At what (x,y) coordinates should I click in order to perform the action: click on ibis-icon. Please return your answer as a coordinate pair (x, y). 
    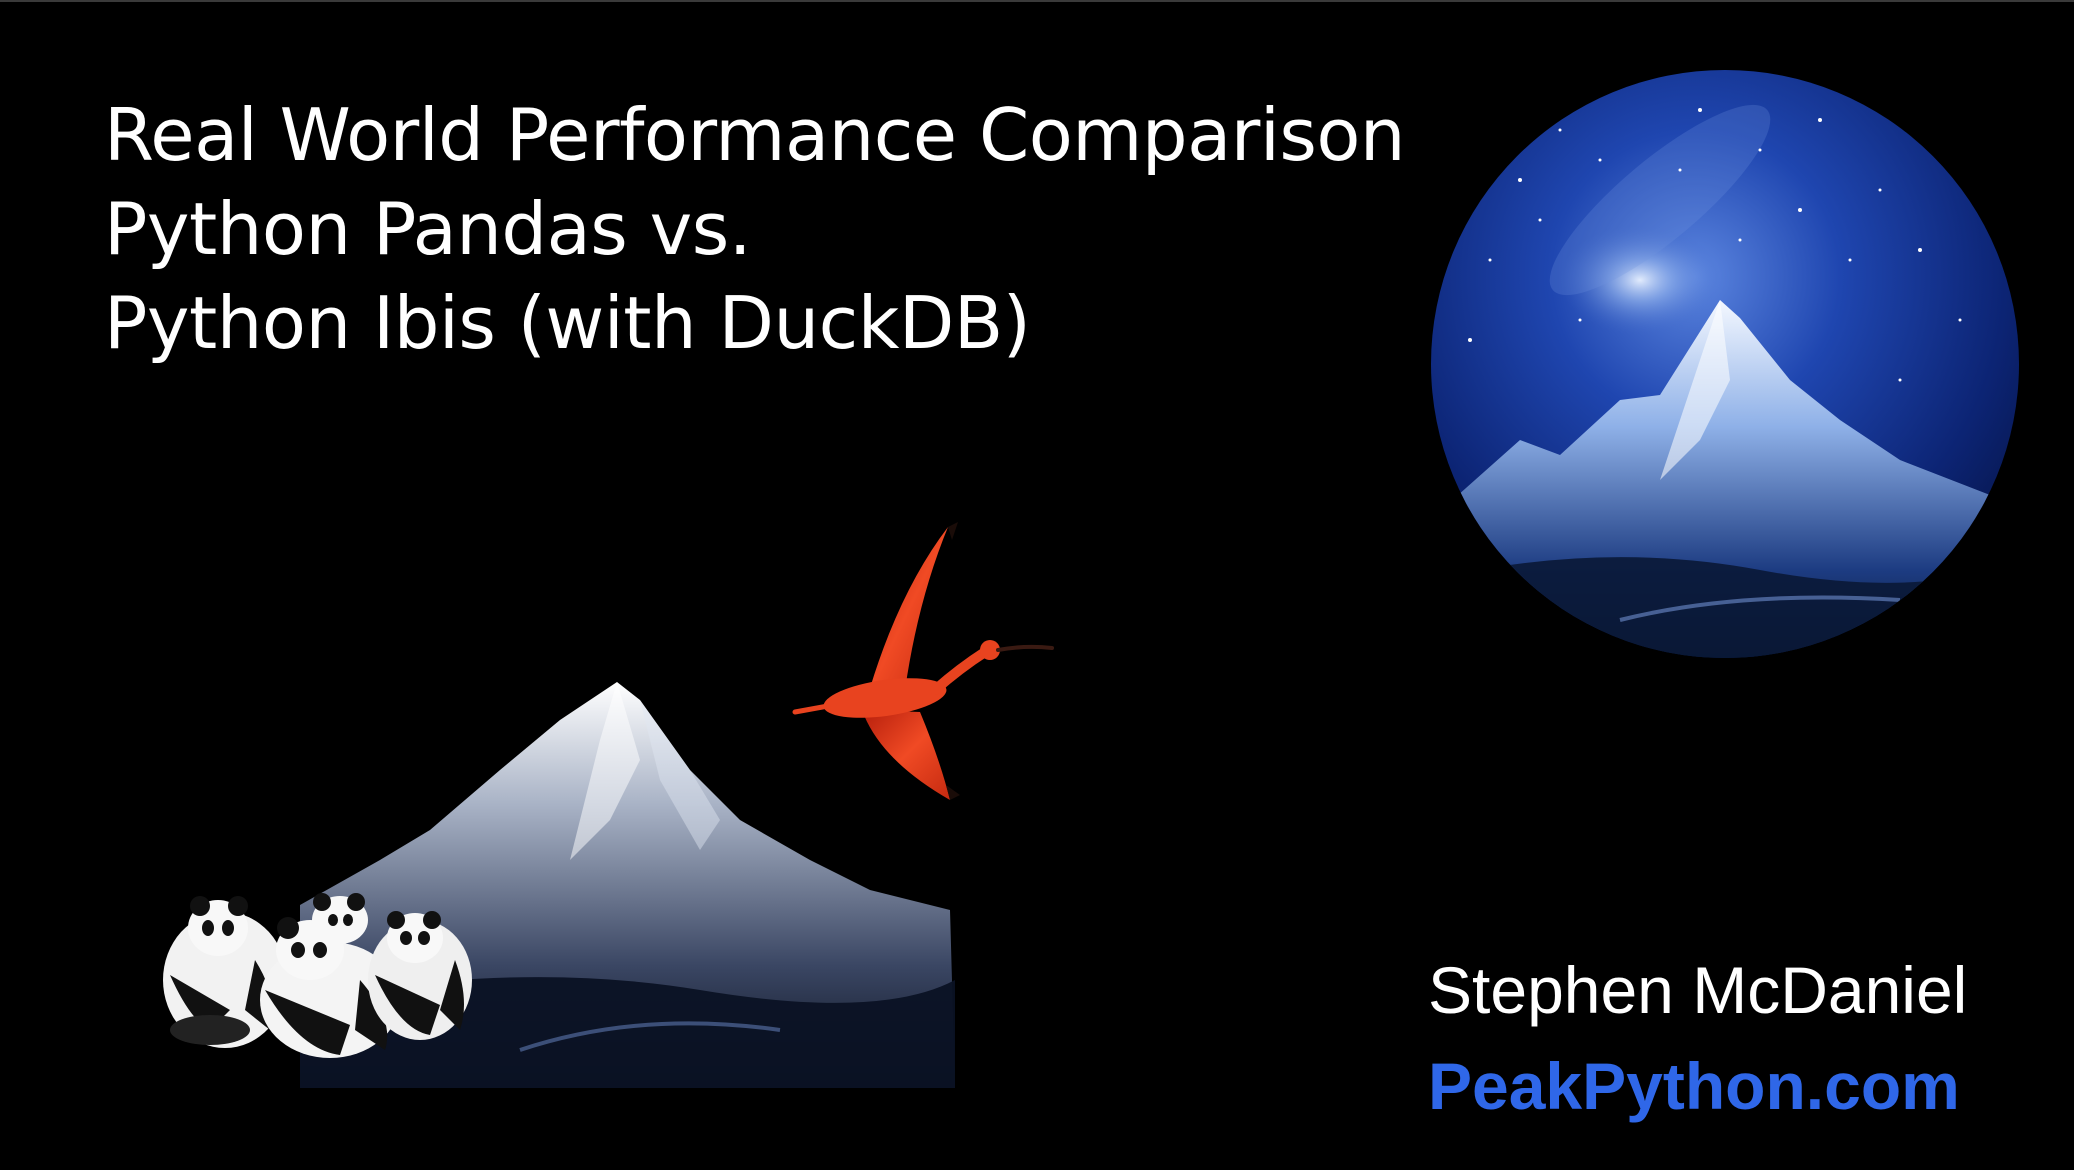
    Looking at the image, I should click on (923, 661).